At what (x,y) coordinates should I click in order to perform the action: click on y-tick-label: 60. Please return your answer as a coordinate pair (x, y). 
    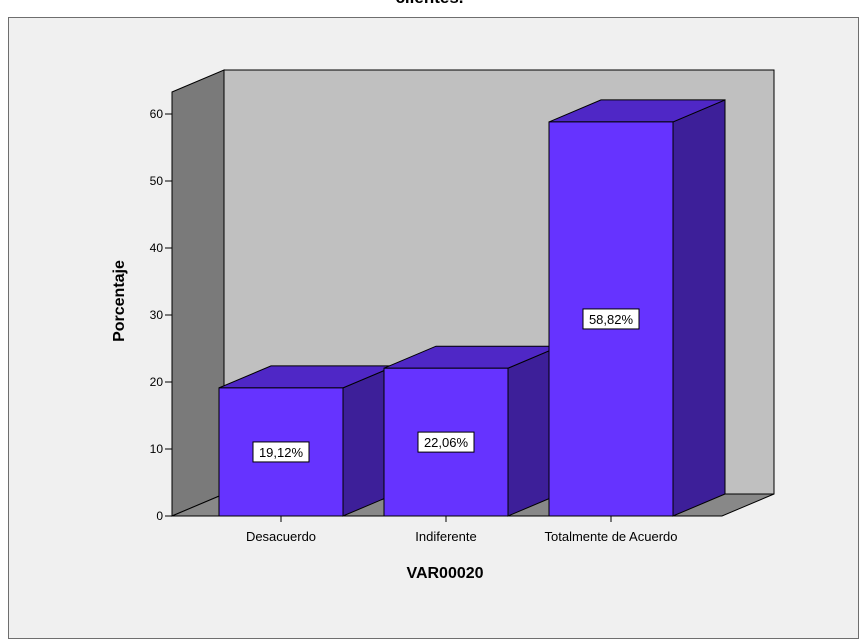
    Looking at the image, I should click on (157, 114).